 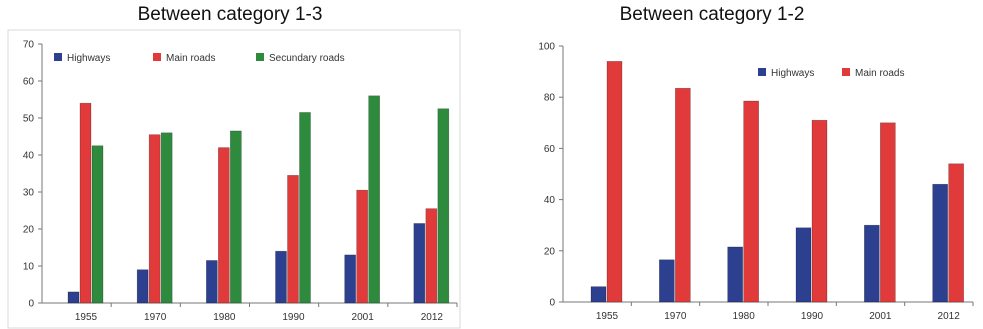 What do you see at coordinates (230, 14) in the screenshot?
I see `chart-title: Between category 1-3` at bounding box center [230, 14].